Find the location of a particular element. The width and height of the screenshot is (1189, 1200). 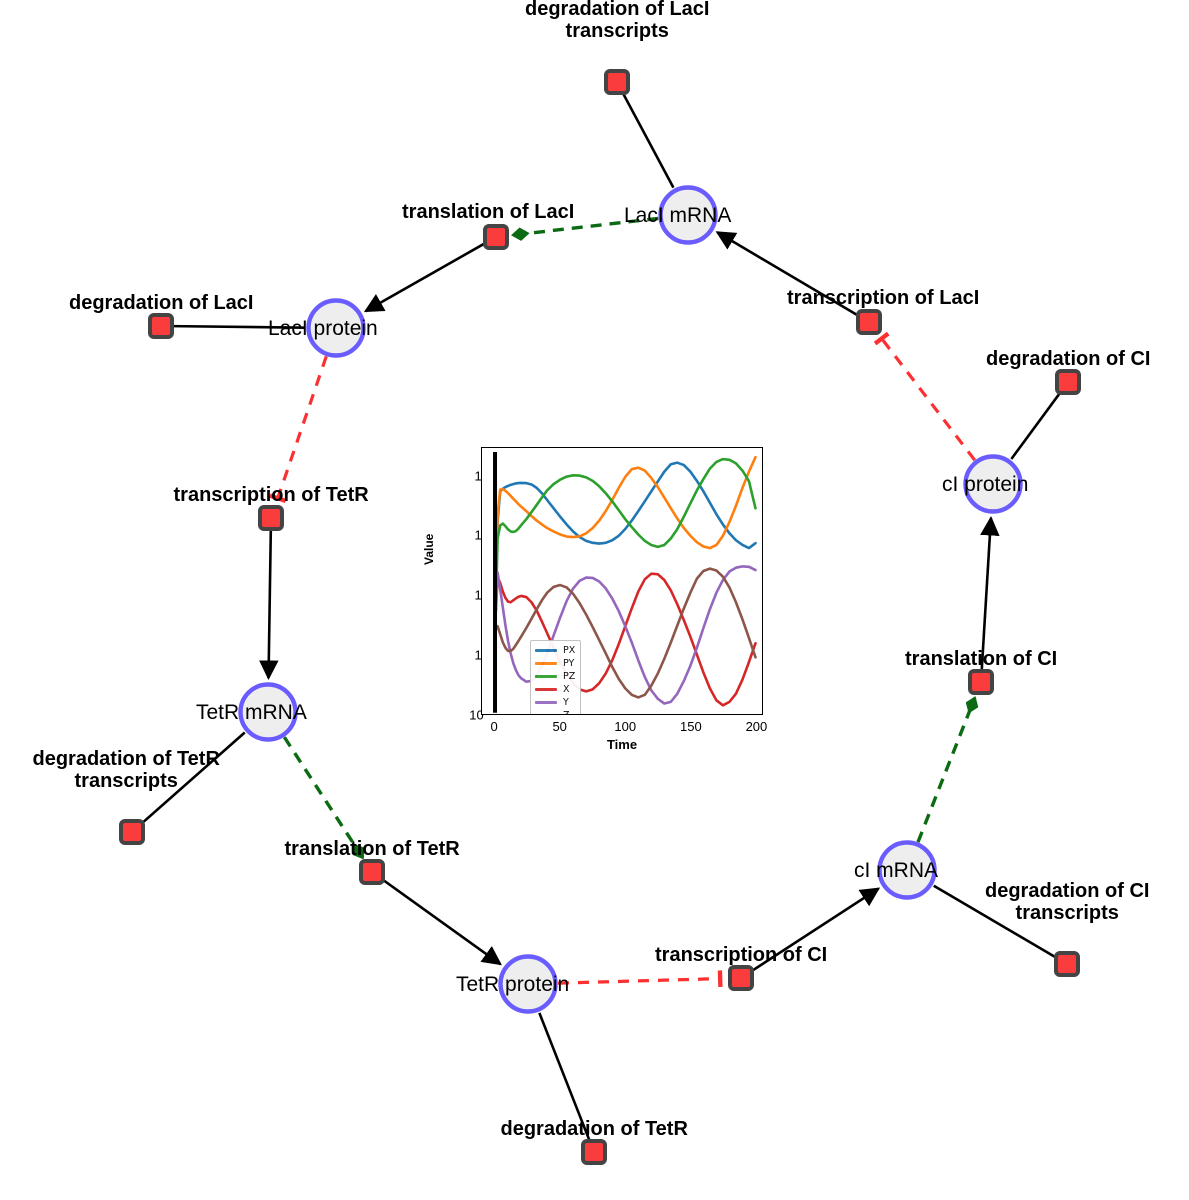

legend-label-PZ: PZ is located at coordinates (569, 676).